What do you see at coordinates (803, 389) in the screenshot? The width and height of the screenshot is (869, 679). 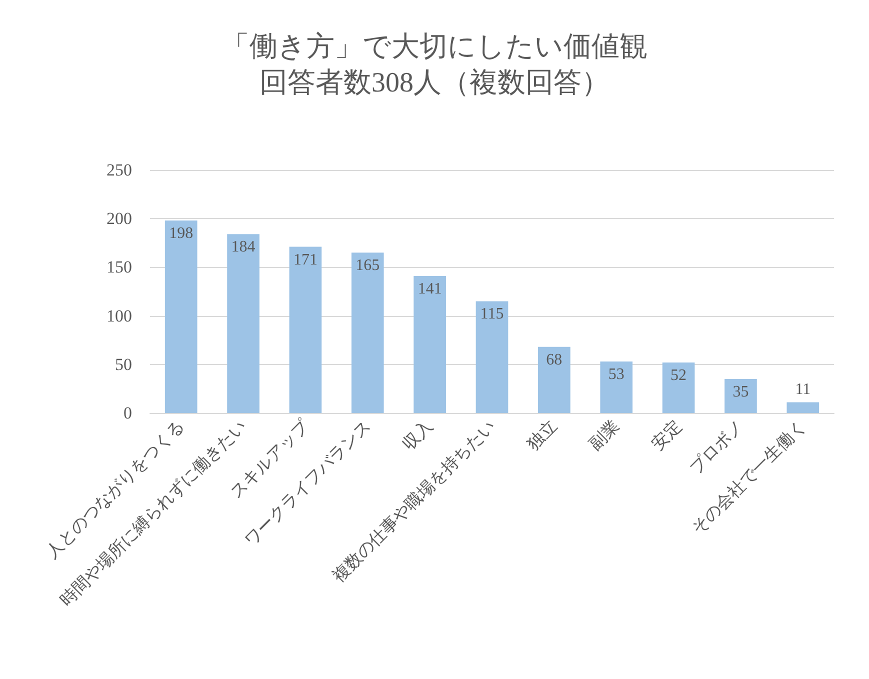 I see `data-label: 11` at bounding box center [803, 389].